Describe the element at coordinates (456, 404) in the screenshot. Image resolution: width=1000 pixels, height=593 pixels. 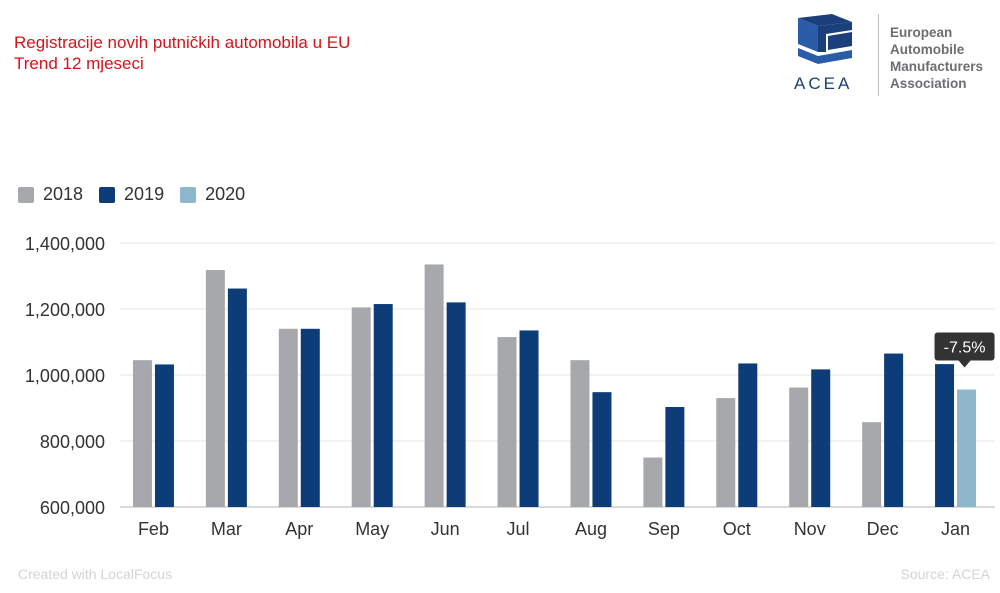
I see `bar-2019-jun` at that location.